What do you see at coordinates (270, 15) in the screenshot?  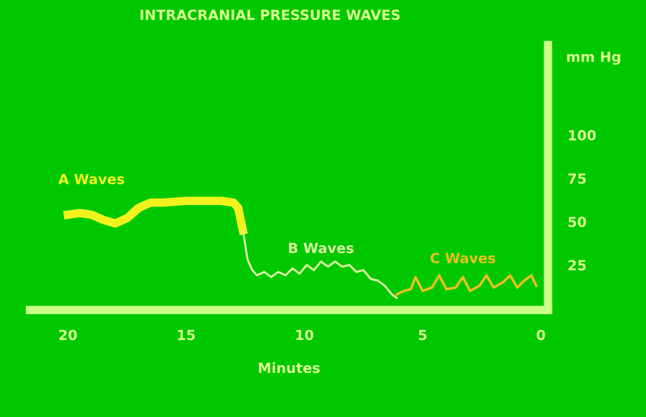 I see `chart-title: INTRACRANIAL PRESSURE WAVES` at bounding box center [270, 15].